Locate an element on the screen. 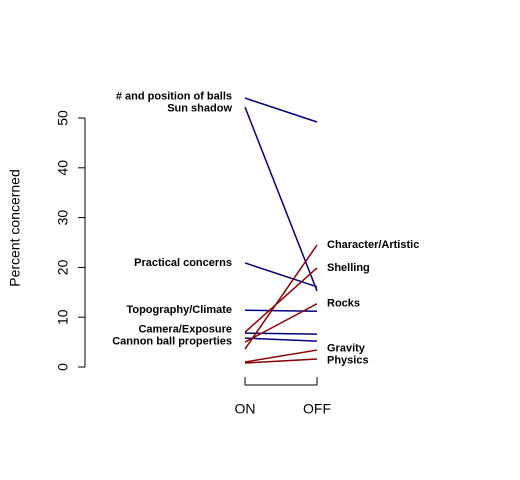 This screenshot has height=480, width=520. series-label: Rocks is located at coordinates (343, 304).